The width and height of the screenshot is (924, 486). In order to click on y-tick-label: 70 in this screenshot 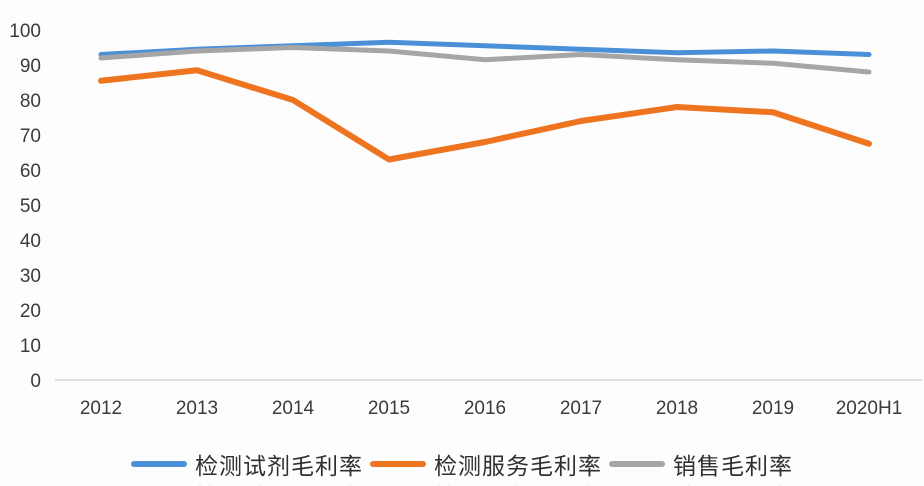, I will do `click(30, 136)`.